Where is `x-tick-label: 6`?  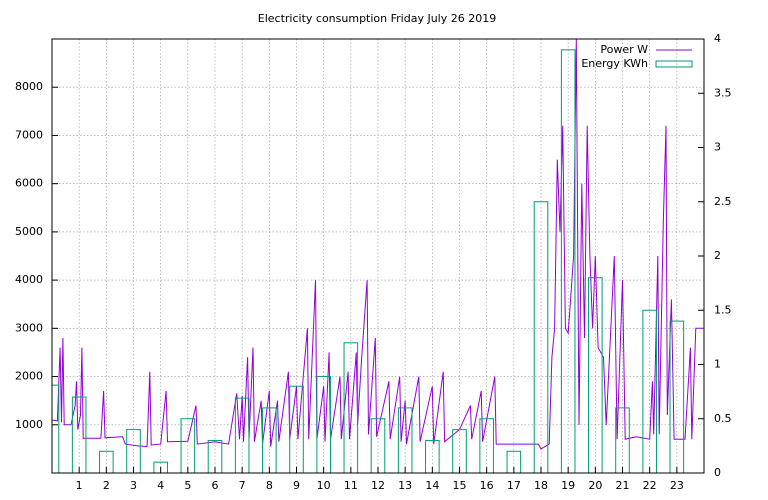 x-tick-label: 6 is located at coordinates (215, 485).